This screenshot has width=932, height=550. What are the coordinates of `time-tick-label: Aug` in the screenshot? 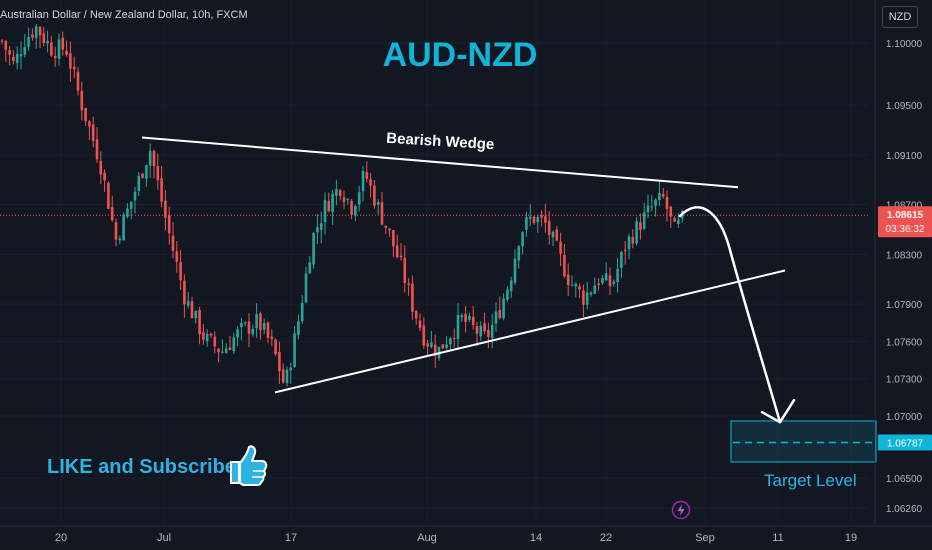 It's located at (427, 538).